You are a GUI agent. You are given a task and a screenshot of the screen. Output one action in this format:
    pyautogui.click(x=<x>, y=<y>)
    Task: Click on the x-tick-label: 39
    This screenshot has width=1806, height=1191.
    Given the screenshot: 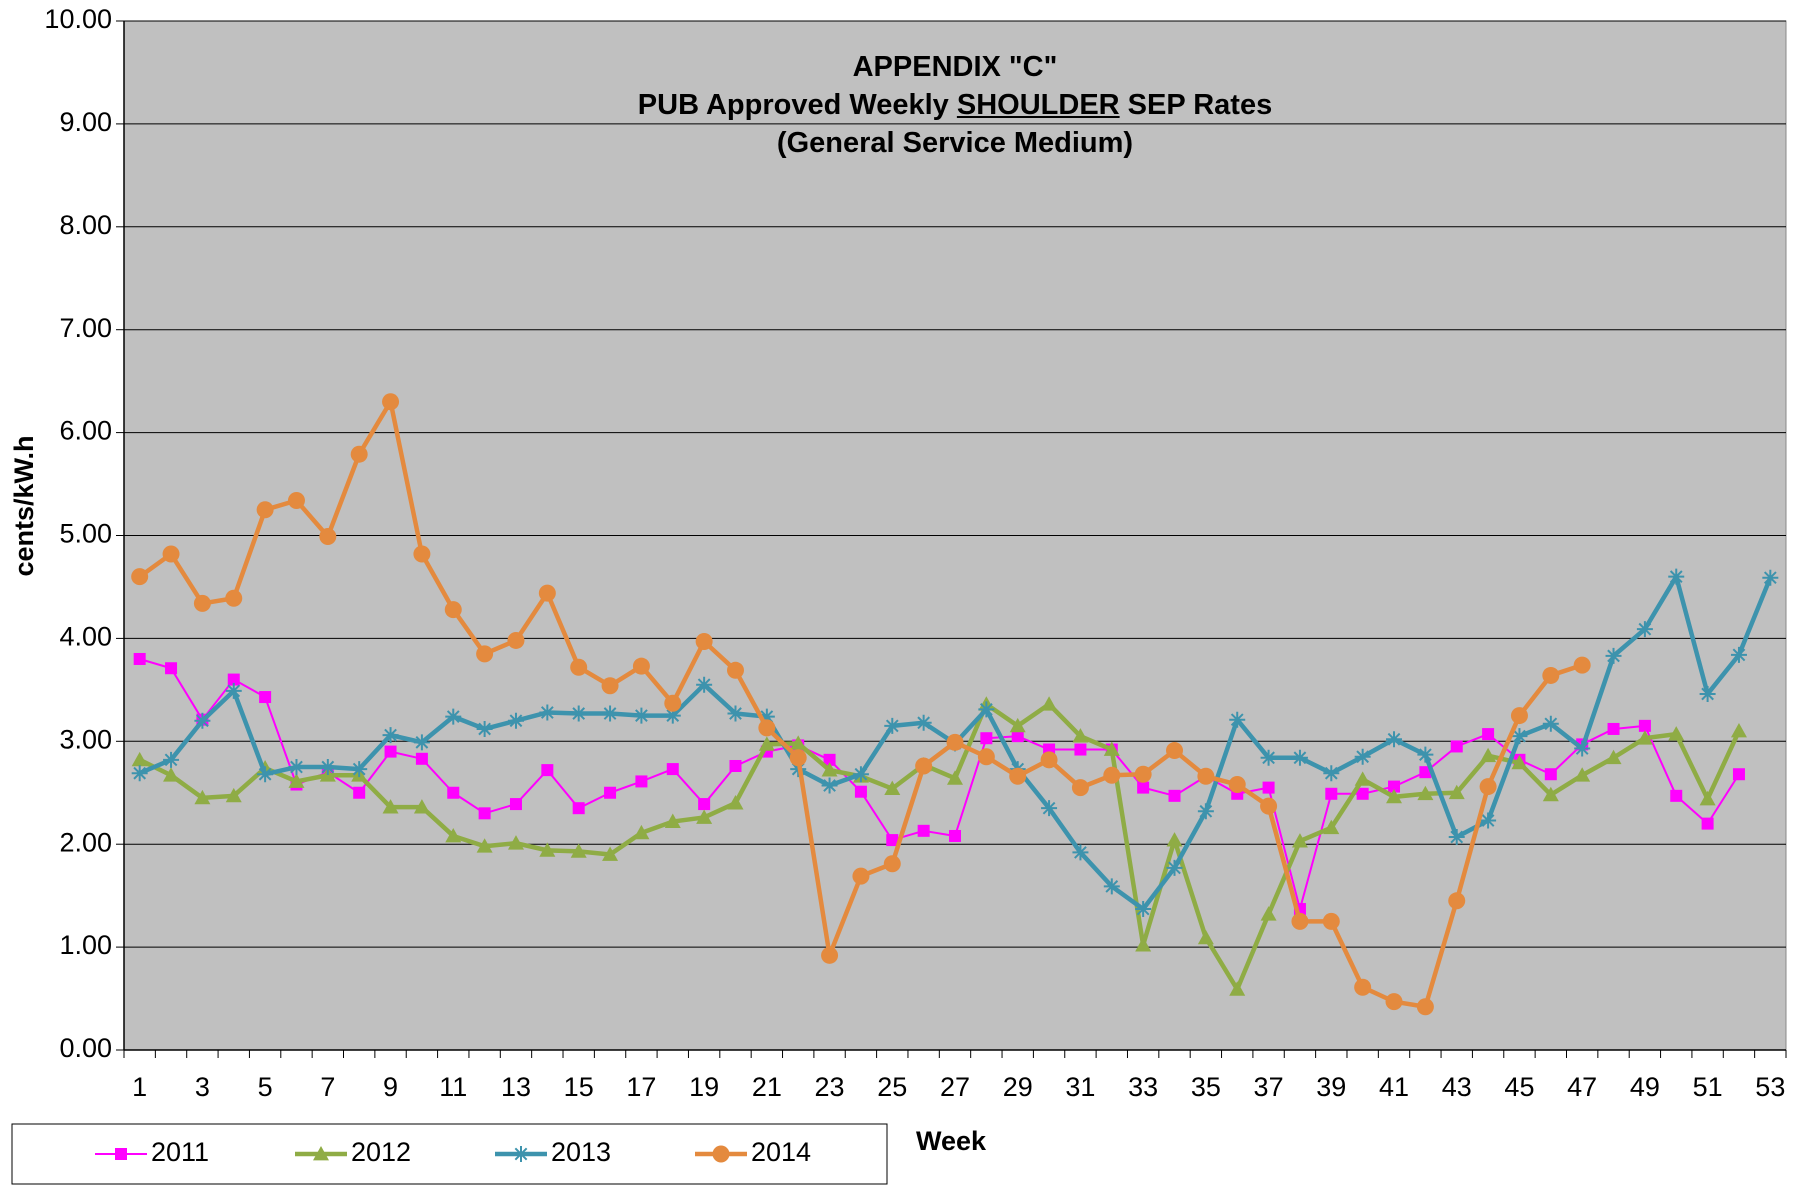 What is the action you would take?
    pyautogui.click(x=1331, y=1087)
    